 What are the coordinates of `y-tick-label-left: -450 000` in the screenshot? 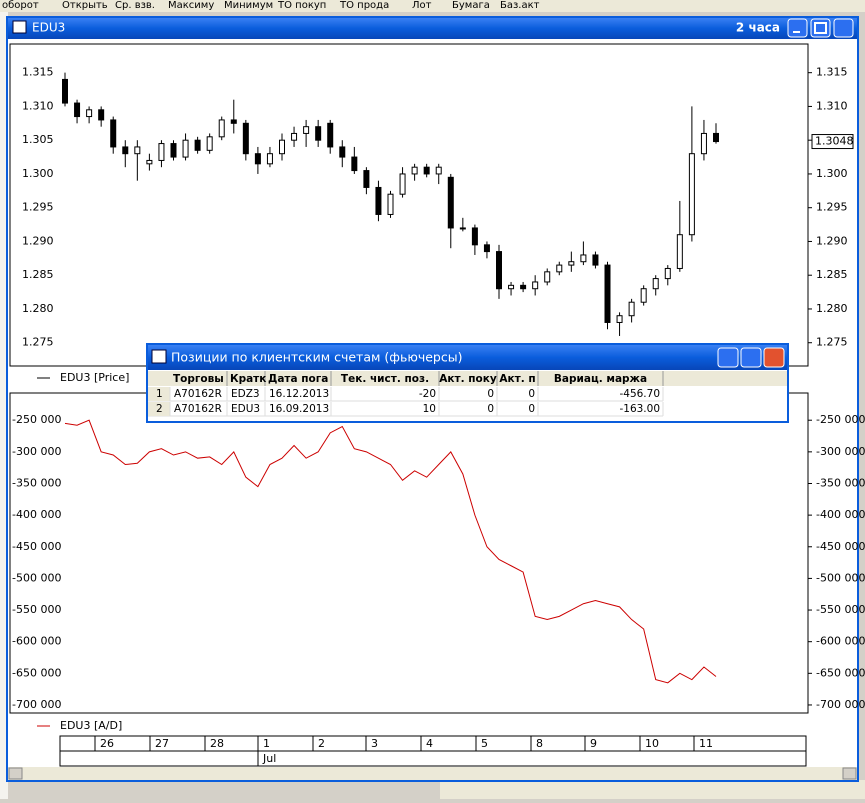 It's located at (36, 546).